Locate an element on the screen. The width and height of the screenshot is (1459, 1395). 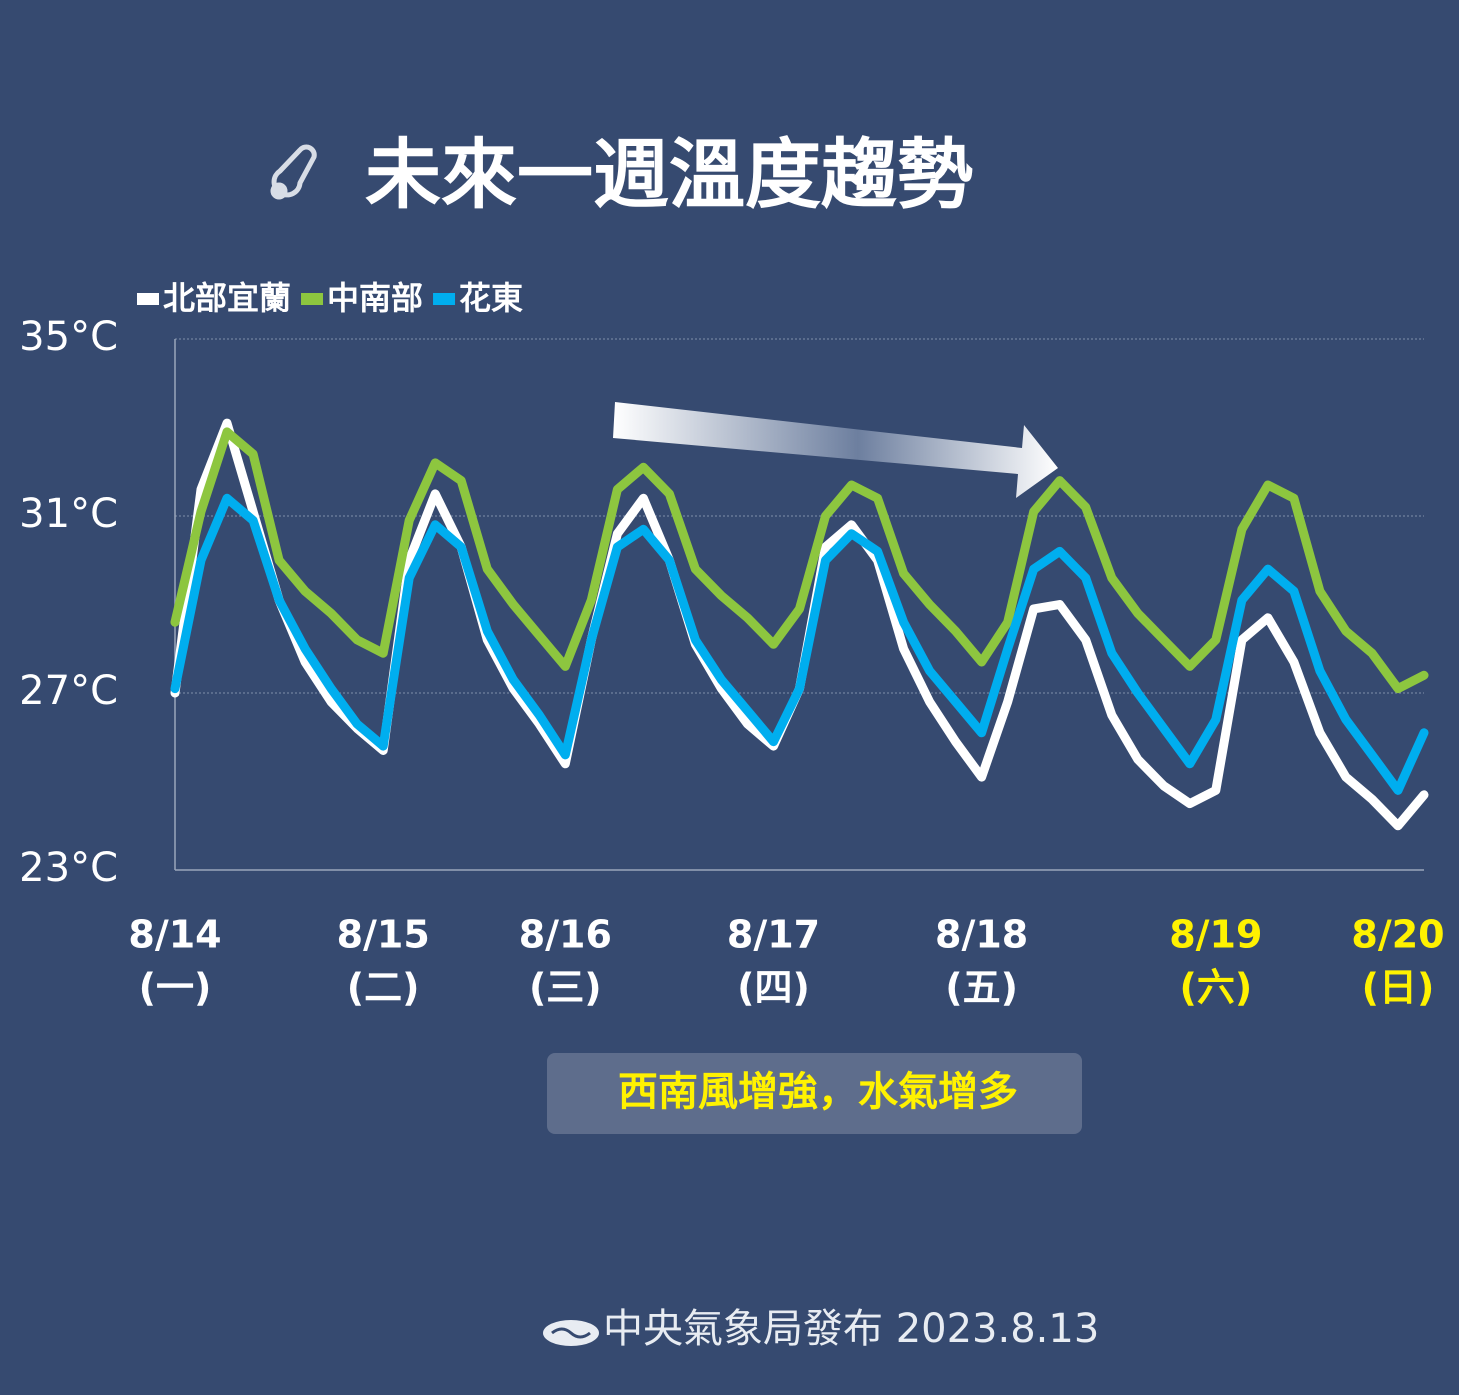
x-tick-label: 8/18 is located at coordinates (981, 935).